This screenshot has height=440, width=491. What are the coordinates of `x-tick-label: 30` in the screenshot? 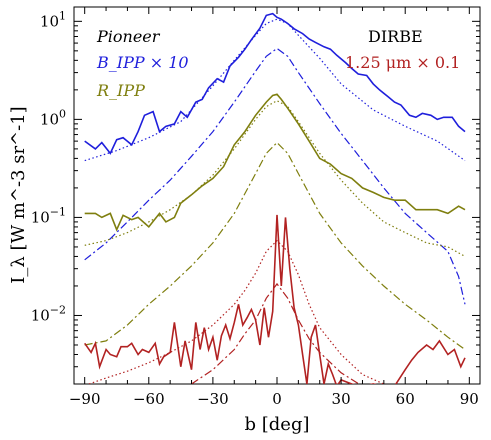 It's located at (341, 399).